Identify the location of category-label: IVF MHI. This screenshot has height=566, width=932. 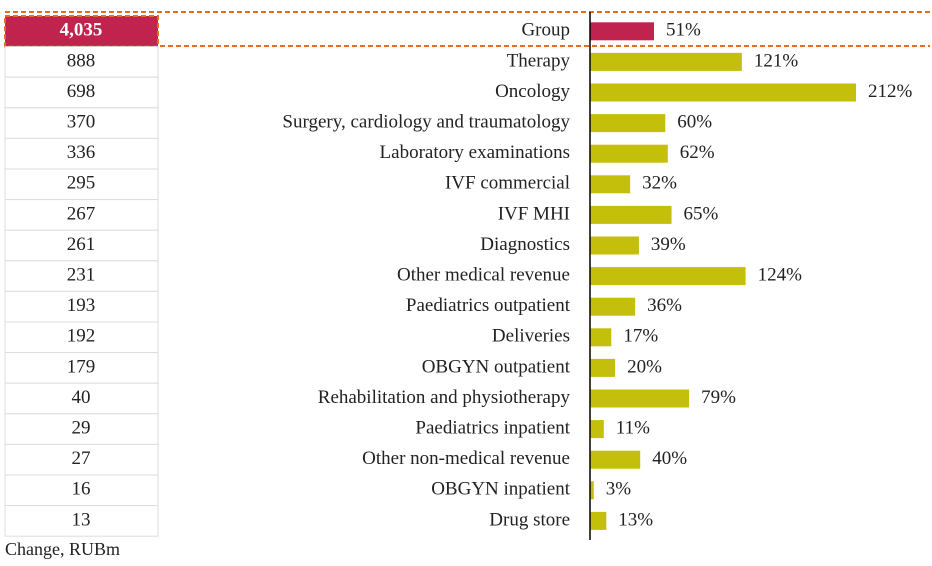
(534, 213).